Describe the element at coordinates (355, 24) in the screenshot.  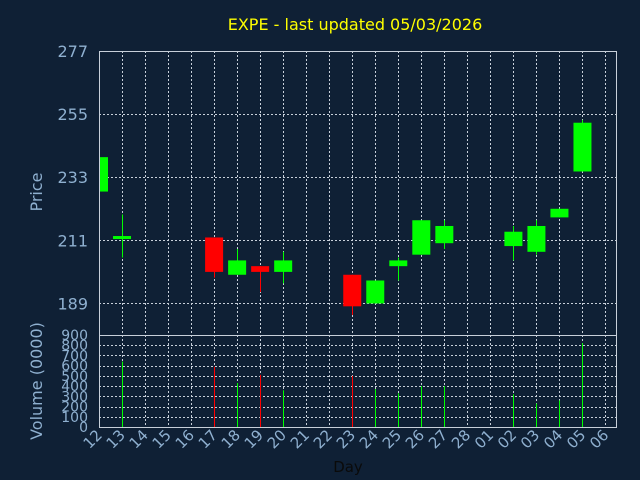
I see `chart-title: EXPE - last updated 05/03/2026` at that location.